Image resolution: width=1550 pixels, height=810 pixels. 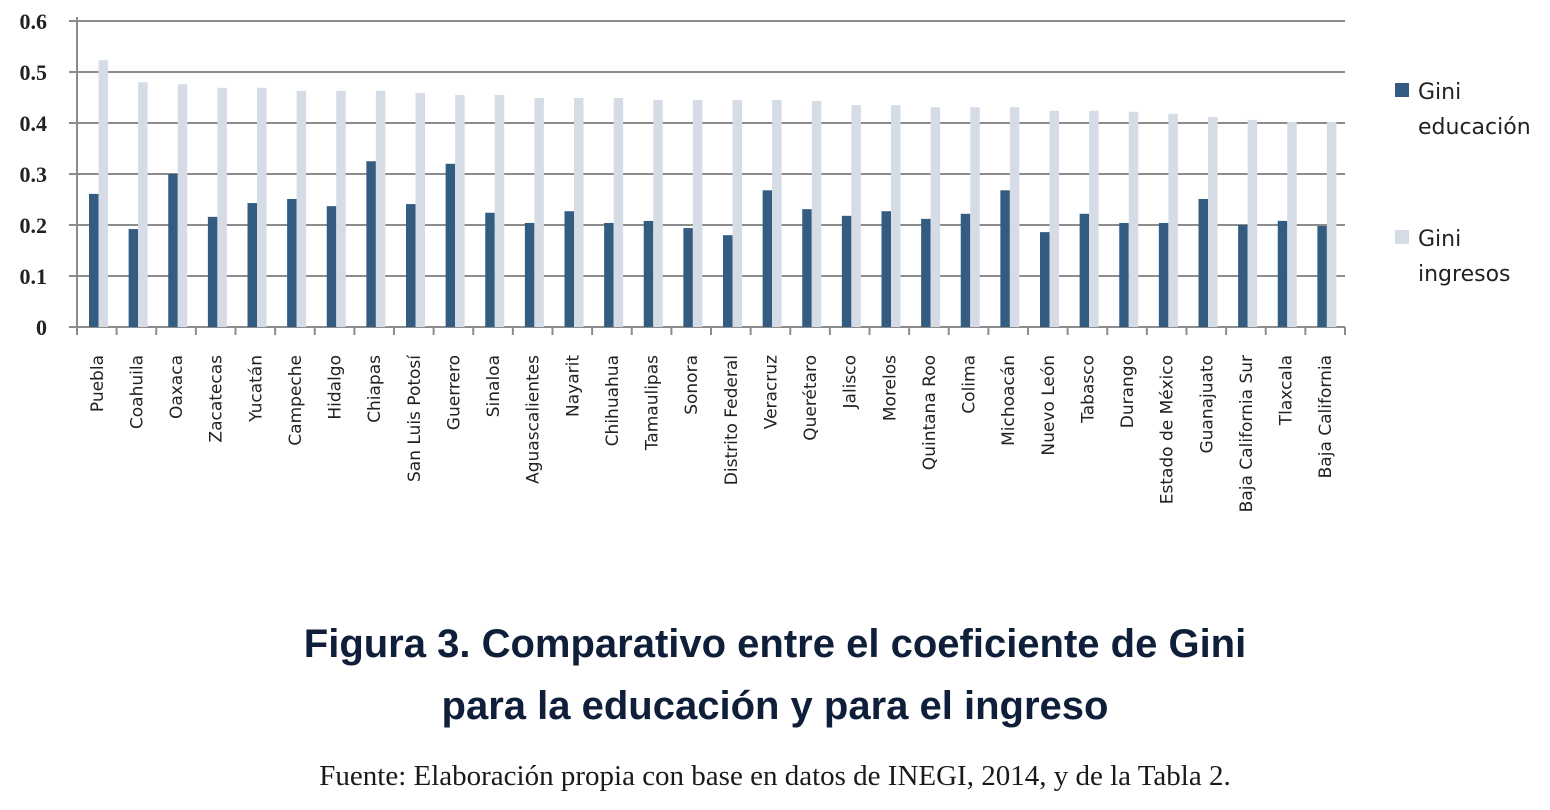 What do you see at coordinates (34, 72) in the screenshot?
I see `y-tick-label: 0.5` at bounding box center [34, 72].